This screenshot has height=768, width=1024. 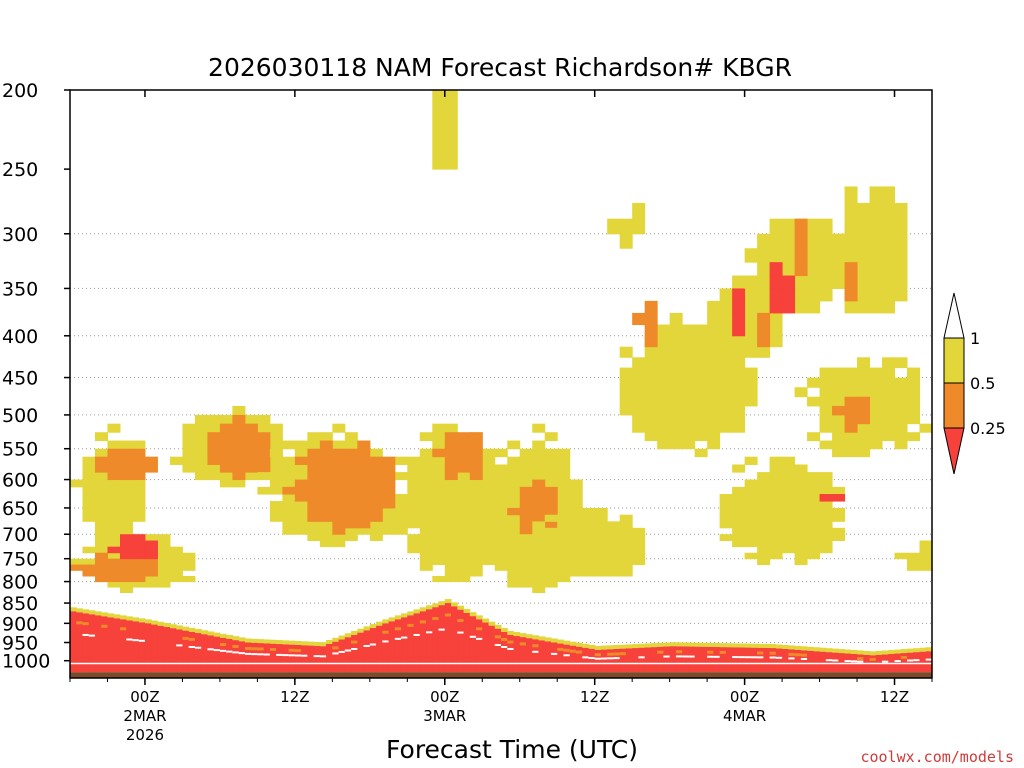 What do you see at coordinates (294, 697) in the screenshot?
I see `x-tick-label: 12Z` at bounding box center [294, 697].